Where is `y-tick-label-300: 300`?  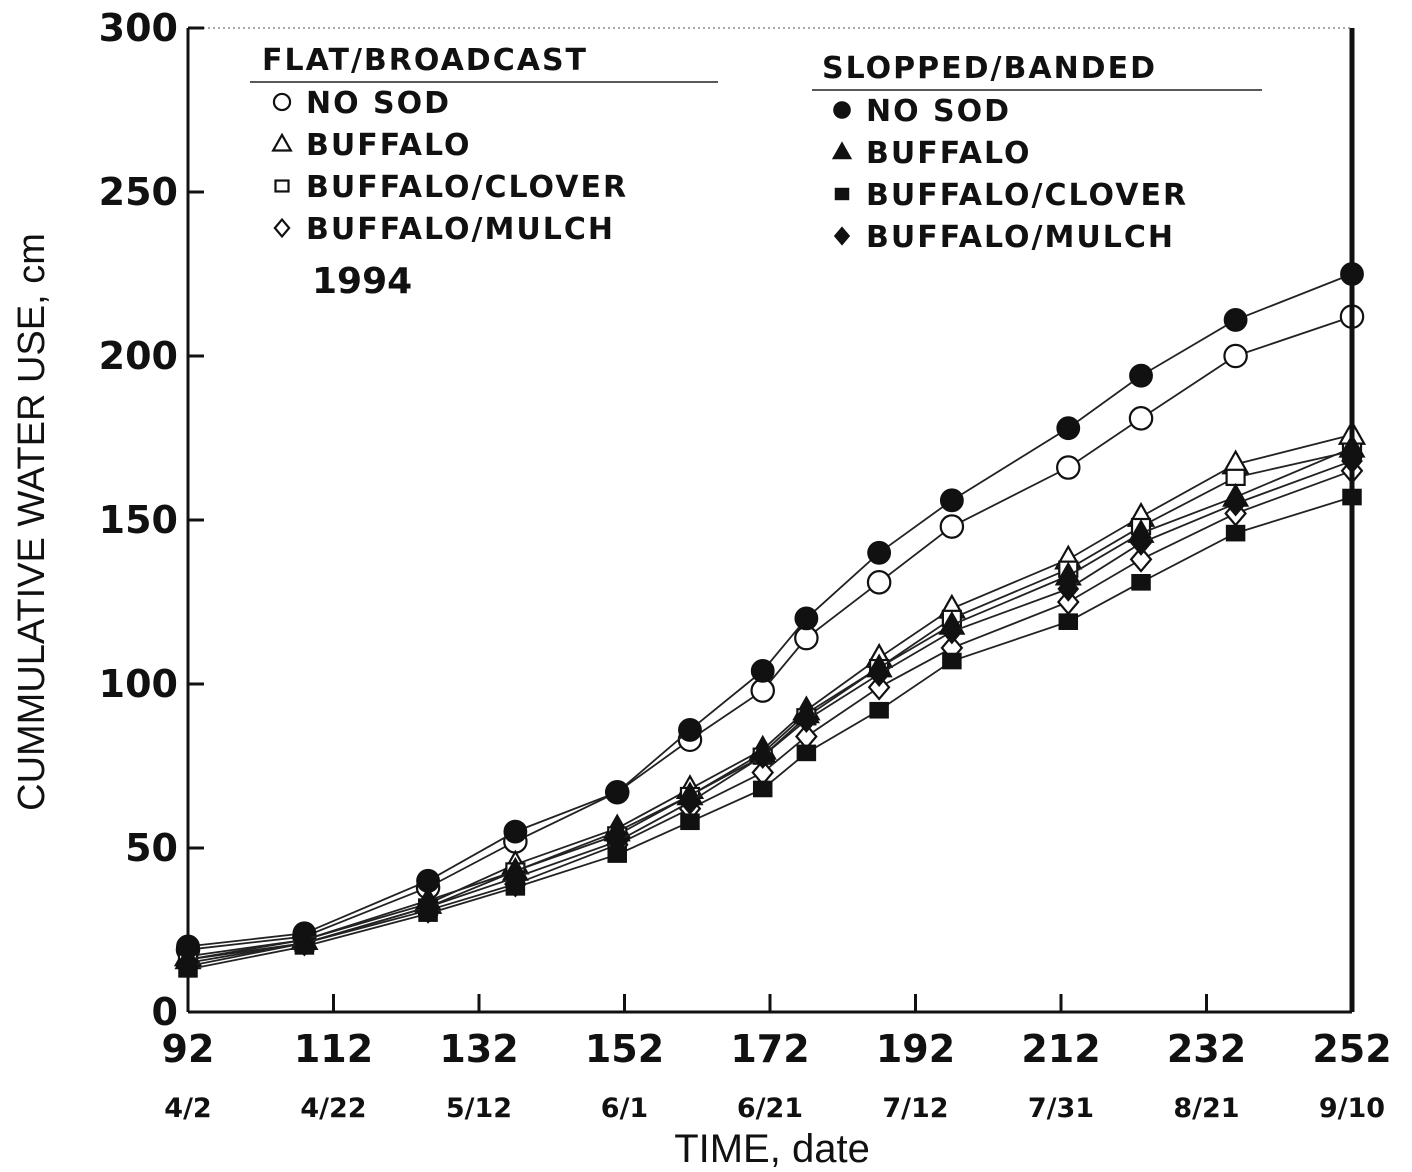 y-tick-label-300: 300 is located at coordinates (138, 28).